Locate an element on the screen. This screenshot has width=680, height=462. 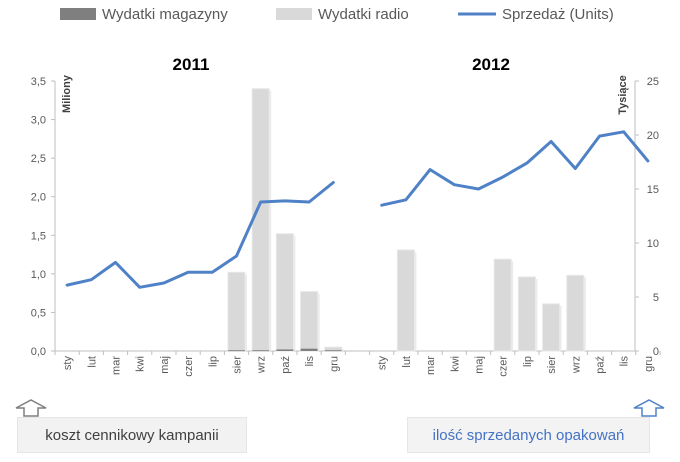
right-axis-tick-label: 10 is located at coordinates (653, 244).